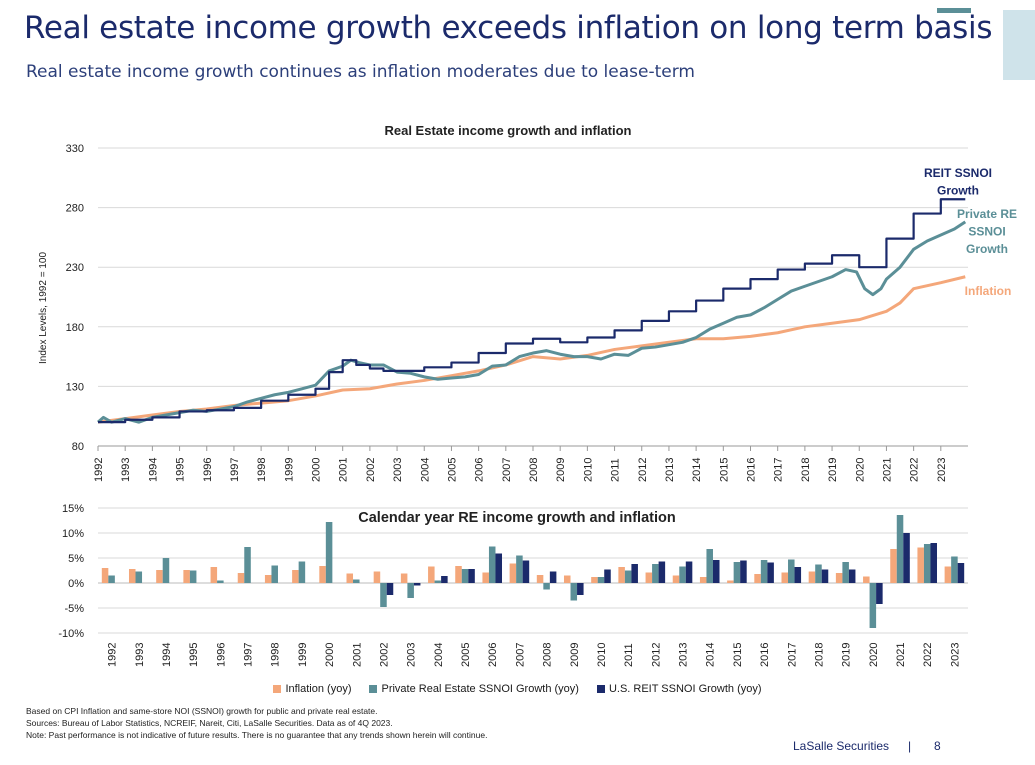 Image resolution: width=1035 pixels, height=765 pixels. Describe the element at coordinates (574, 592) in the screenshot. I see `bar-private-2009` at that location.